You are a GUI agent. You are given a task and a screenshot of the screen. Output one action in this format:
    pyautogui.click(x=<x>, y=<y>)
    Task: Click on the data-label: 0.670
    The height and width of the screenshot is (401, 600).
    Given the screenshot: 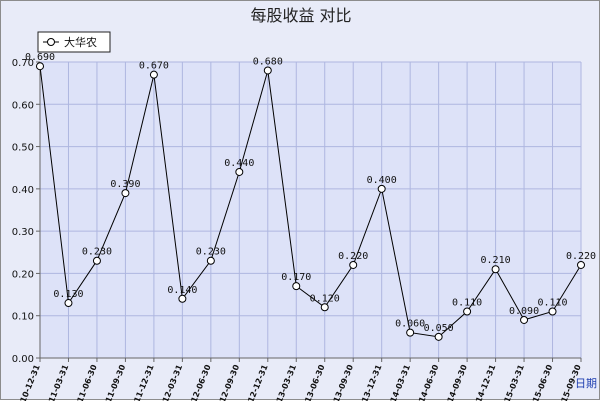 What is the action you would take?
    pyautogui.click(x=154, y=66)
    